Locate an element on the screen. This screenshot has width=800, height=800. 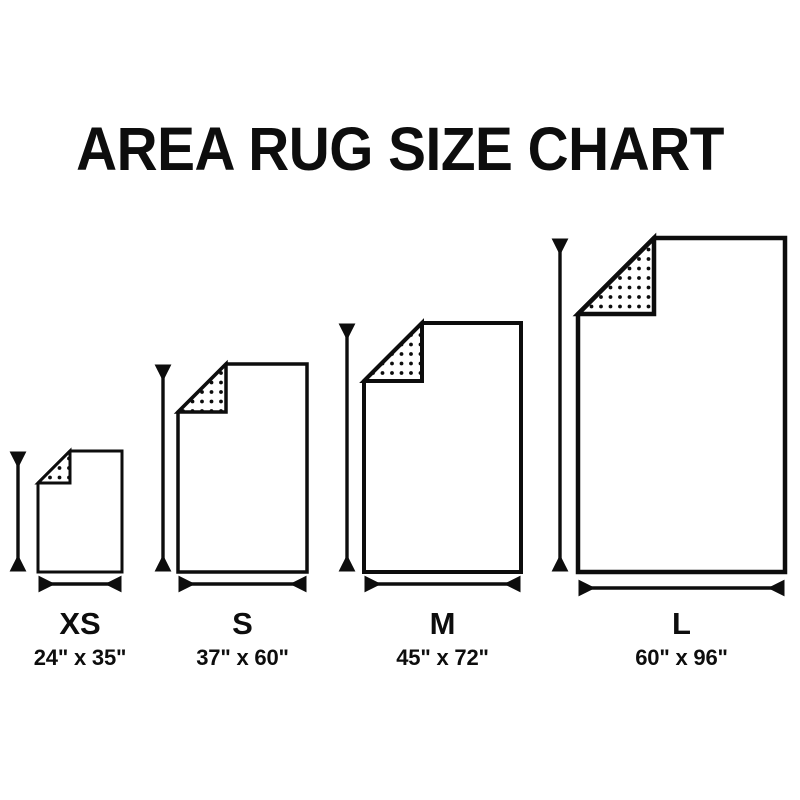
size-dimensions-label-l: 60" x 96" is located at coordinates (681, 657).